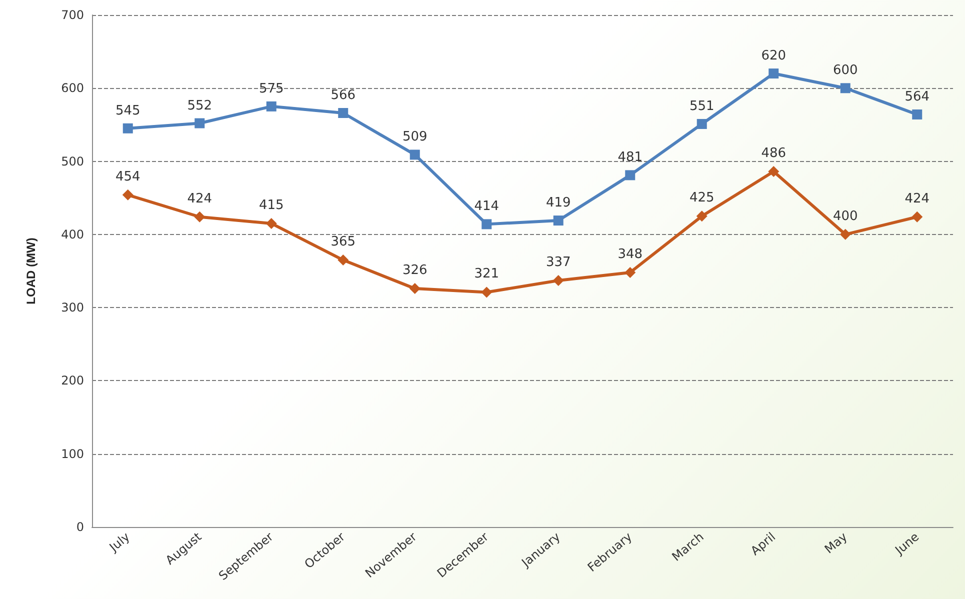 This screenshot has height=599, width=965. I want to click on y-tick-label: 500, so click(72, 161).